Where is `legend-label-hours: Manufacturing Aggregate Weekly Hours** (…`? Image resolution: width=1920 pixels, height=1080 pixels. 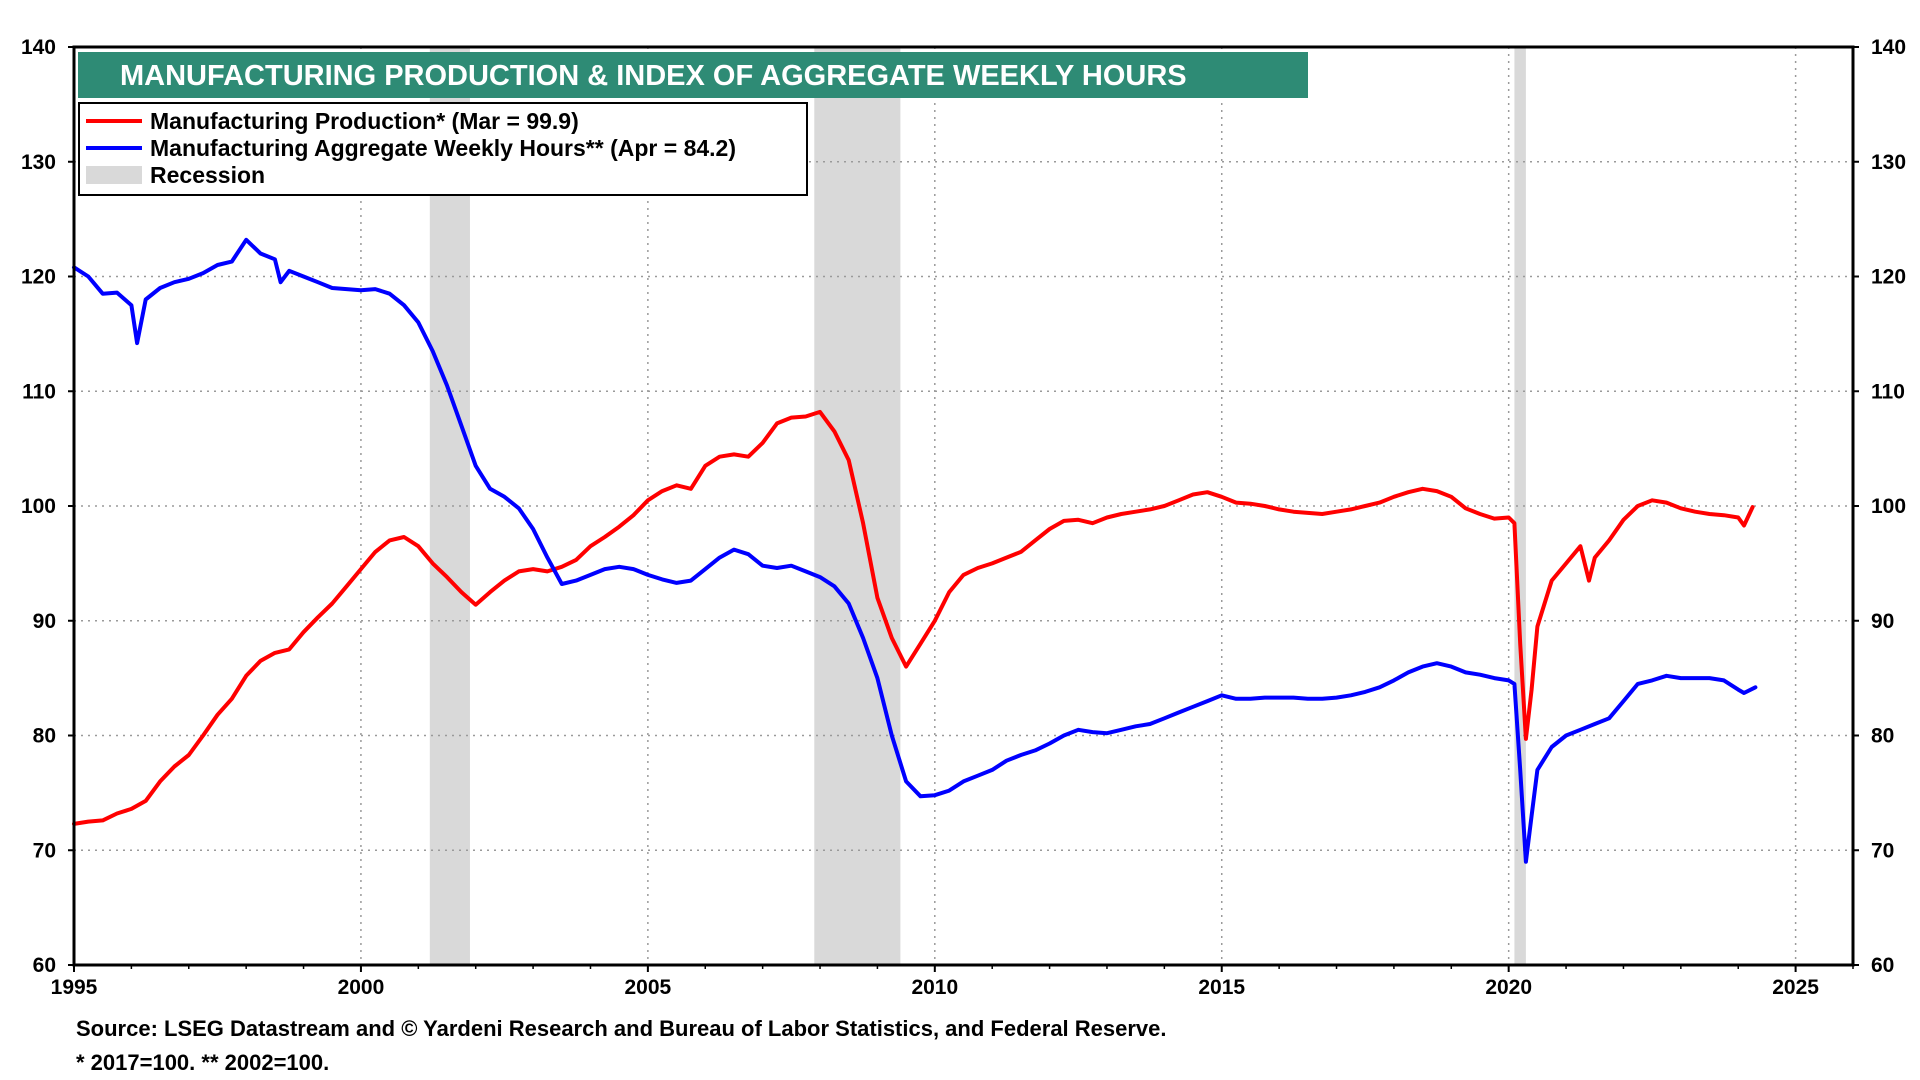
legend-label-hours: Manufacturing Aggregate Weekly Hours** (… is located at coordinates (443, 148).